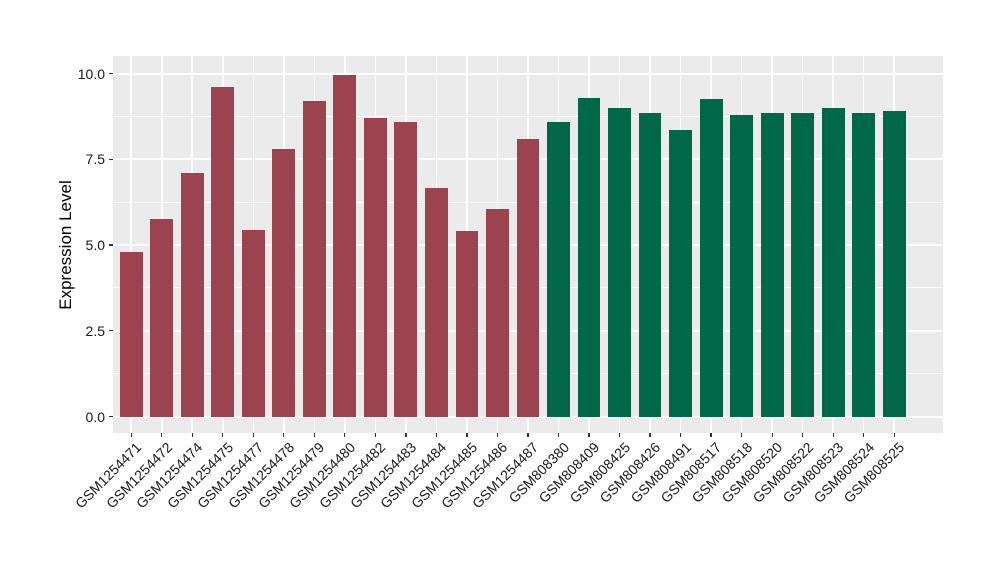 The width and height of the screenshot is (1000, 580). Describe the element at coordinates (528, 116) in the screenshot. I see `minor-gridline` at that location.